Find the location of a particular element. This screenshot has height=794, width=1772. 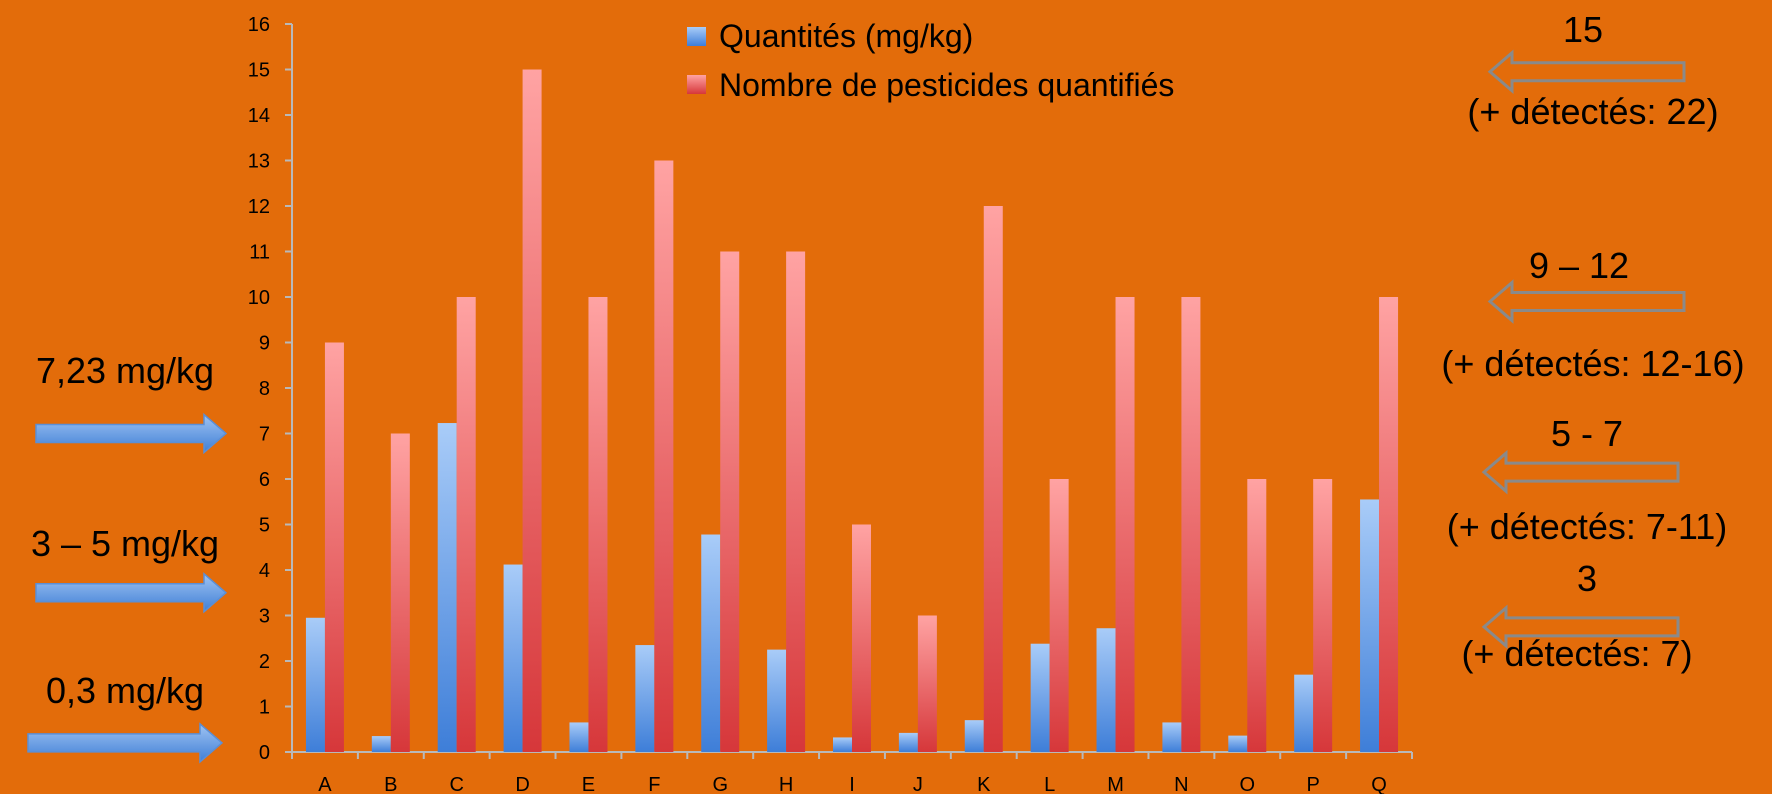

x-tick-label: O is located at coordinates (1248, 784).